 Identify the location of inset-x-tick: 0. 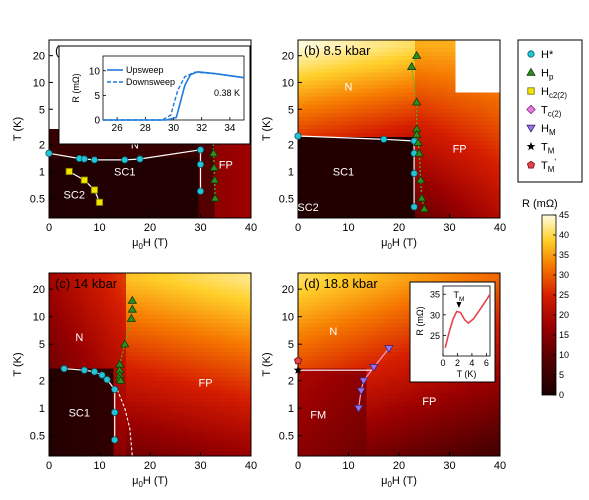
(442, 363).